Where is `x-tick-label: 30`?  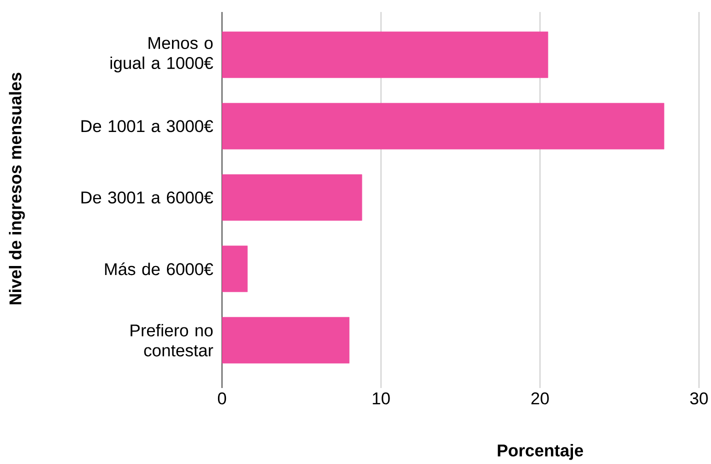 x-tick-label: 30 is located at coordinates (699, 398).